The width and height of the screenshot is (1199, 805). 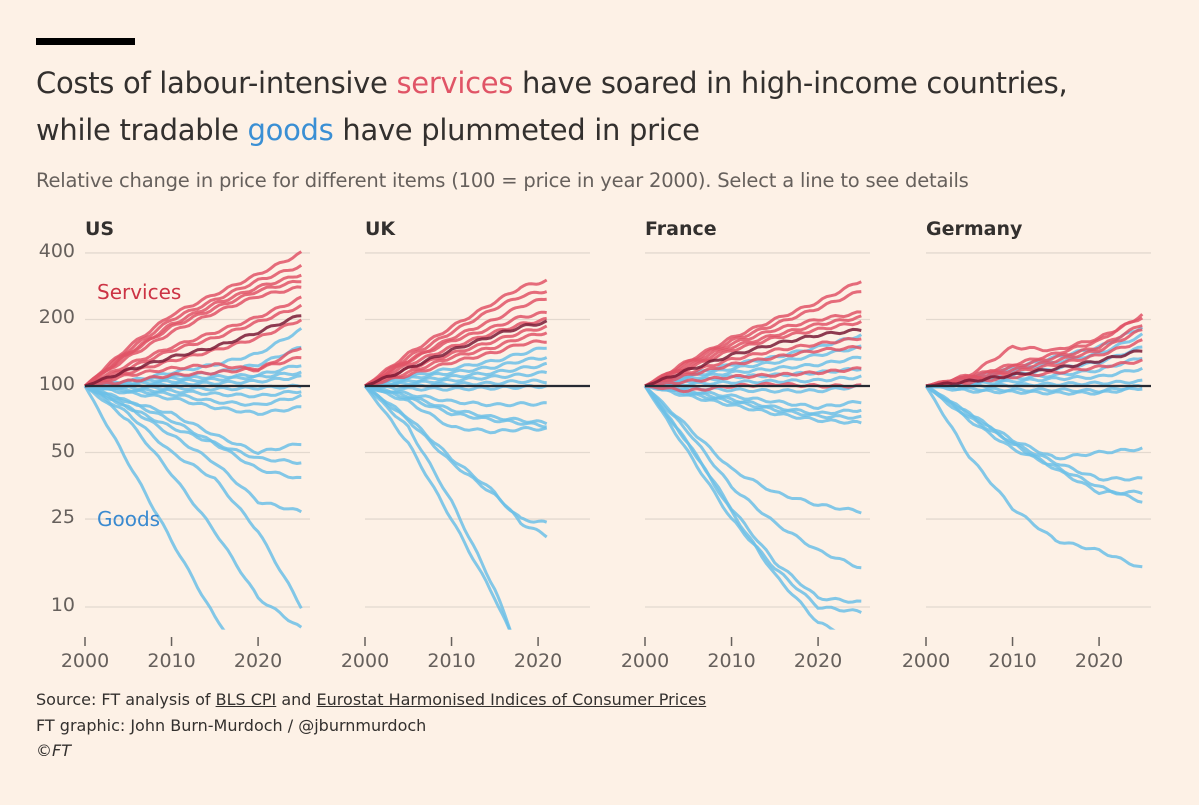 I want to click on y-tick-label: 200, so click(x=56, y=317).